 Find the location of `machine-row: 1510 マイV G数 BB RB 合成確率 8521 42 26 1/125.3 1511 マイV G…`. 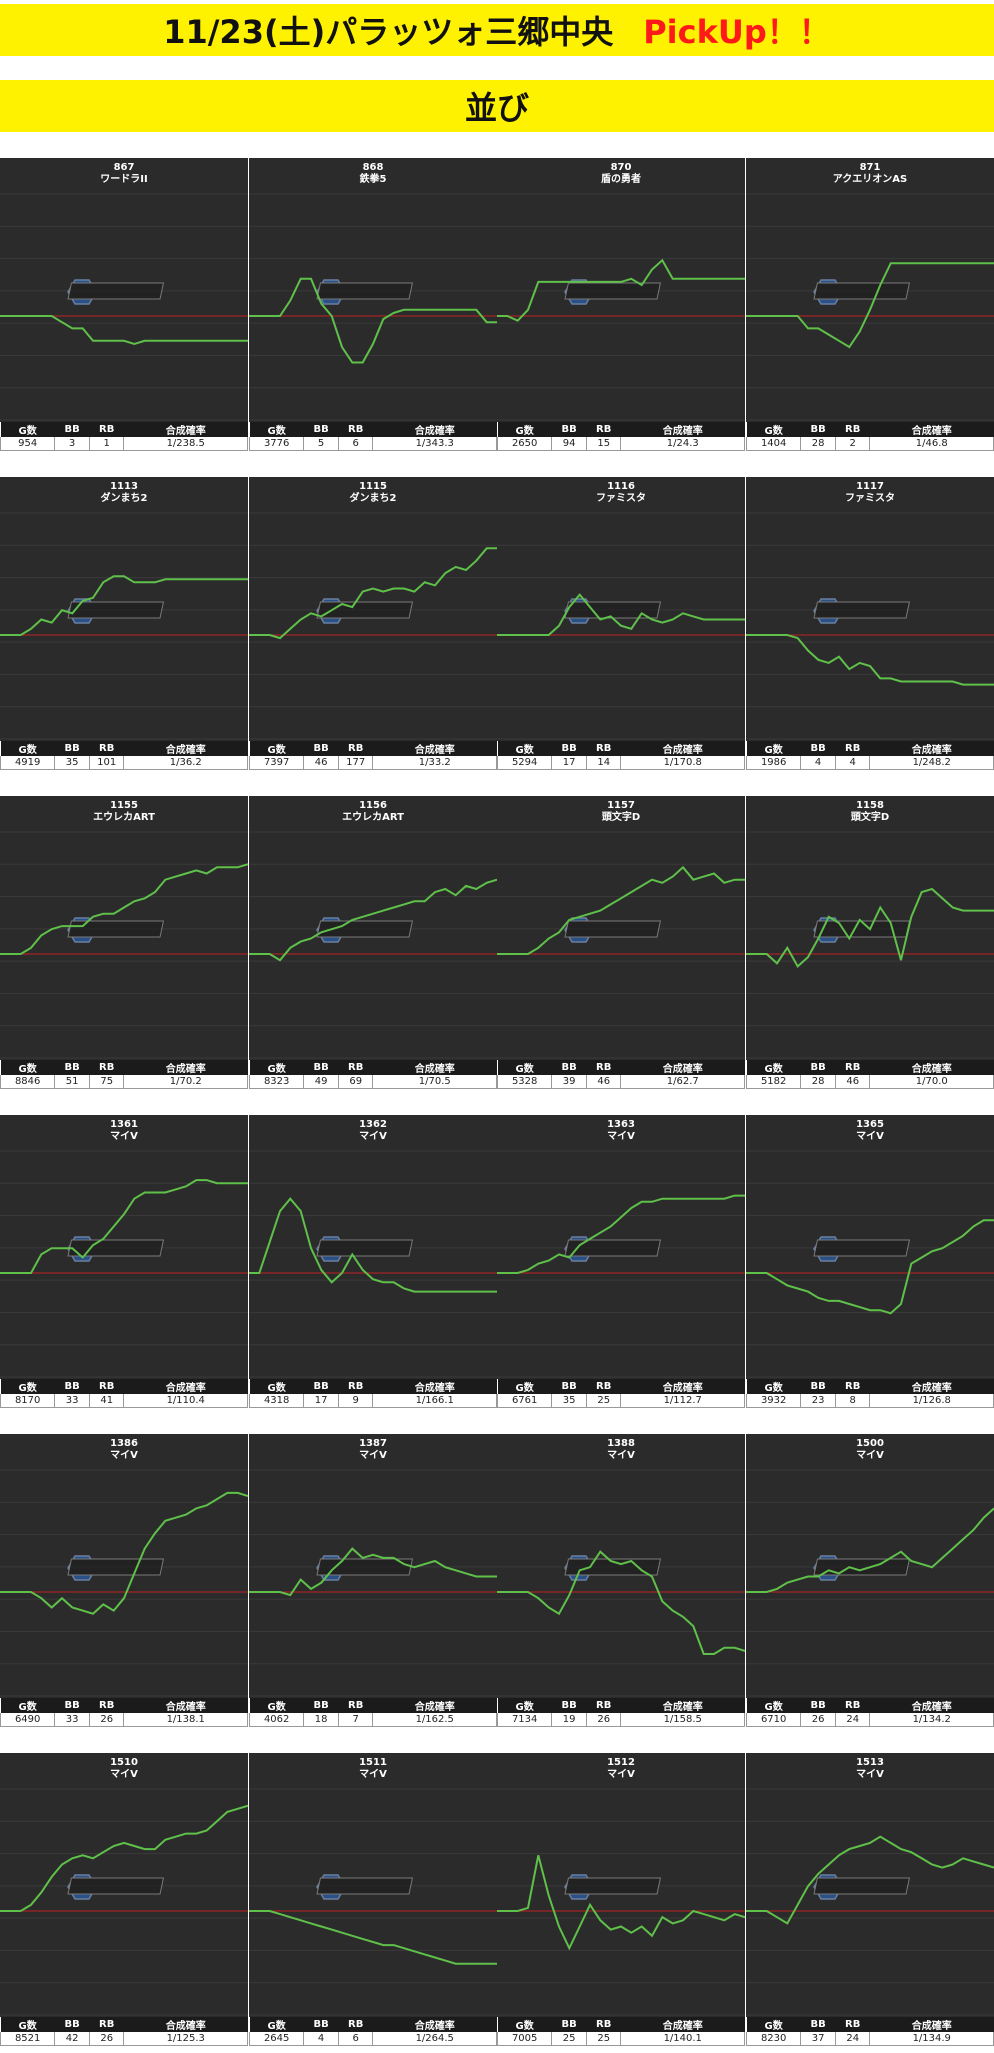

machine-row: 1510 マイV G数 BB RB 合成確率 8521 42 26 1/125.3 1511 マイV G… is located at coordinates (497, 1903).